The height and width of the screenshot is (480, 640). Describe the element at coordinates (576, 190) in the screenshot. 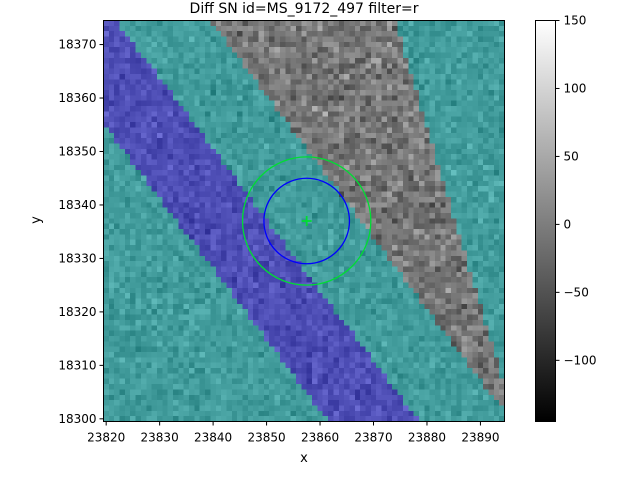

I see `colorbar-axis: −100 −50 0 50 100 150` at that location.